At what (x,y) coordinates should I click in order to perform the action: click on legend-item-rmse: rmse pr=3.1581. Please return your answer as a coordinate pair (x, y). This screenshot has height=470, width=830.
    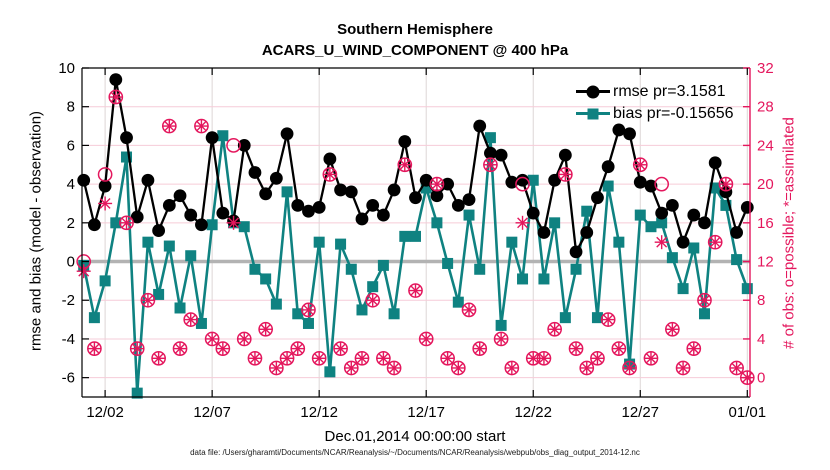
    Looking at the image, I should click on (655, 91).